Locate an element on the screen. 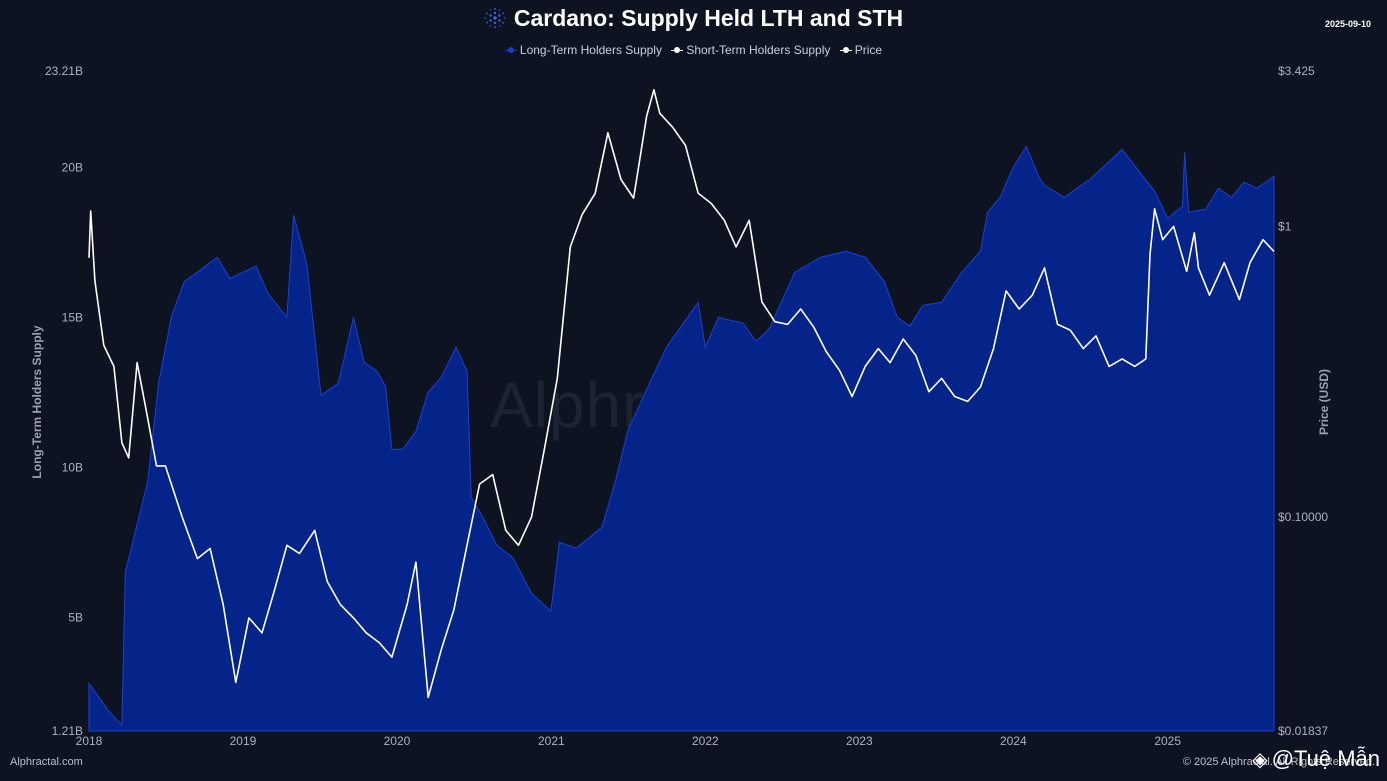 The height and width of the screenshot is (781, 1387). legend-label-lth: Long-Term Holders Supply is located at coordinates (590, 50).